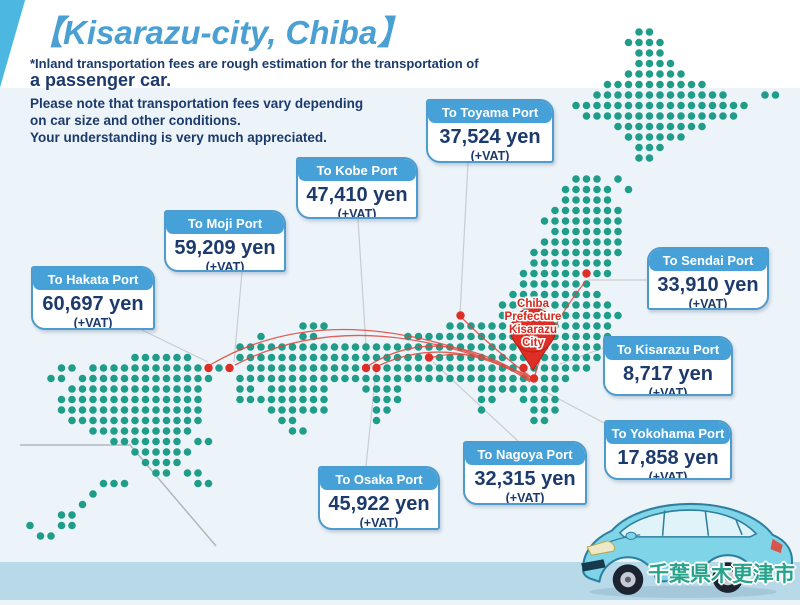 Image resolution: width=800 pixels, height=605 pixels. I want to click on card-kobe-price: 47,410 yen, so click(357, 195).